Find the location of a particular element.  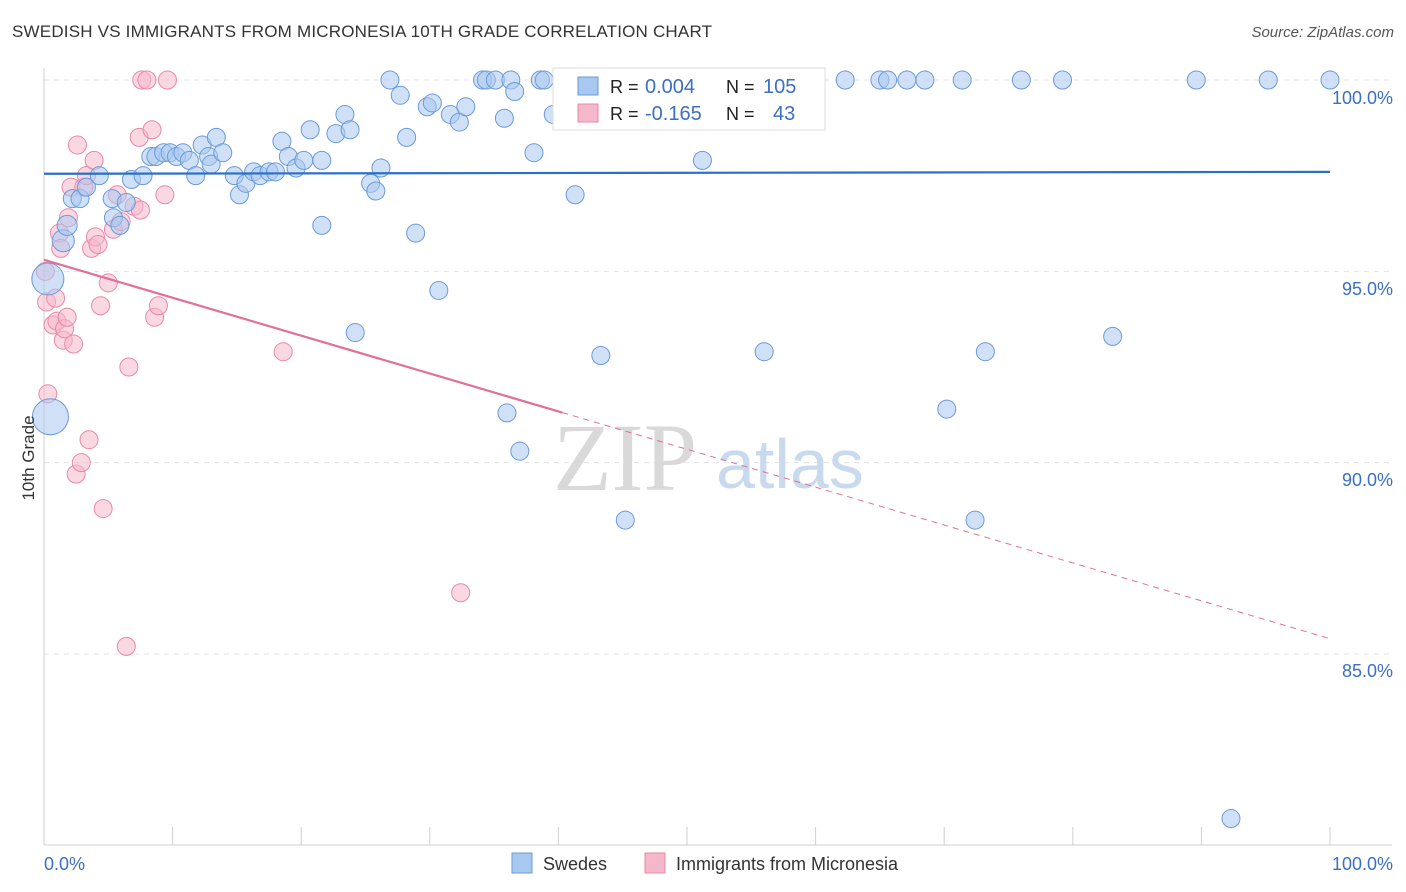

swedes-r-value: 0.004 is located at coordinates (670, 87).